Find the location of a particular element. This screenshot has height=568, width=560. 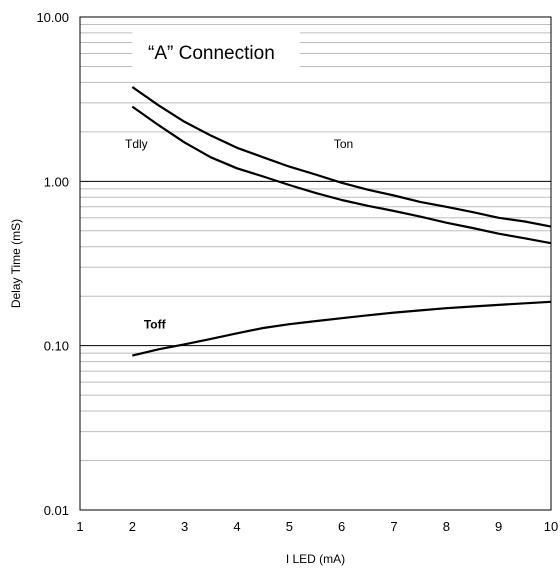

title-background is located at coordinates (216, 54).